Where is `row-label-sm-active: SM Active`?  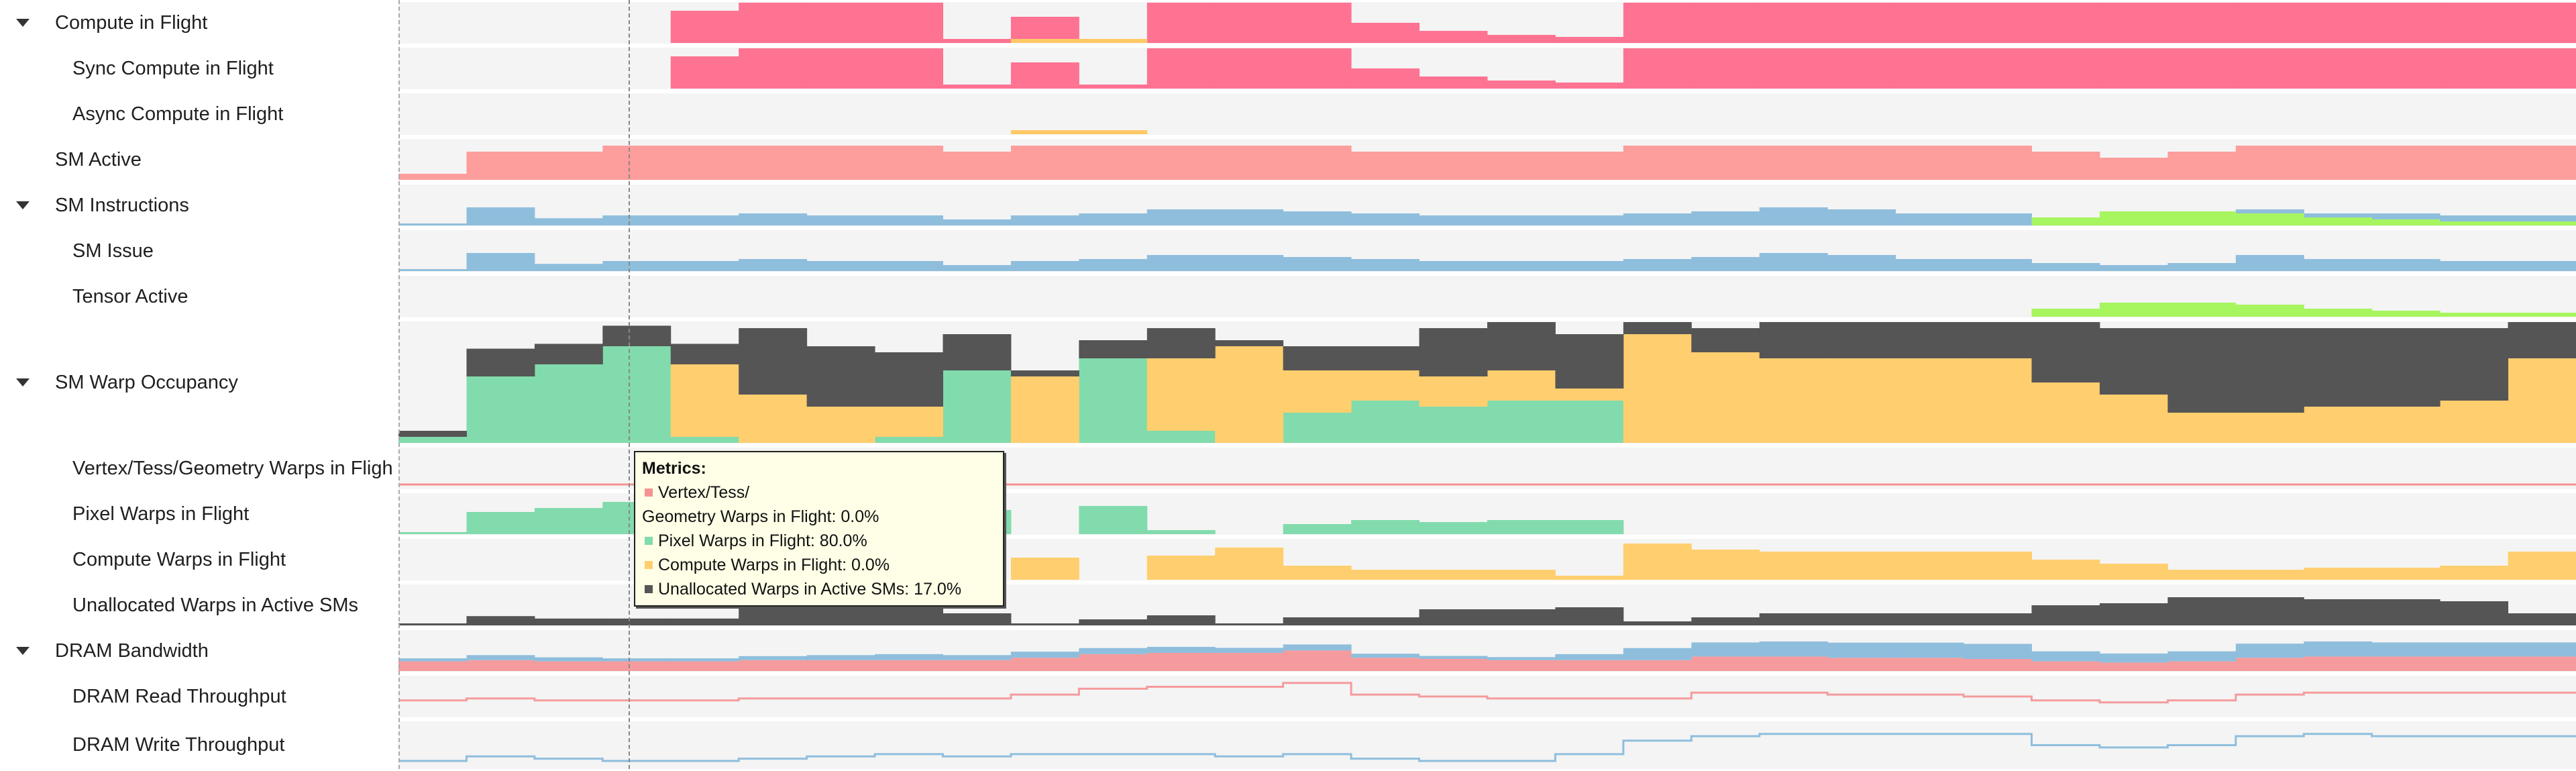 row-label-sm-active: SM Active is located at coordinates (199, 160).